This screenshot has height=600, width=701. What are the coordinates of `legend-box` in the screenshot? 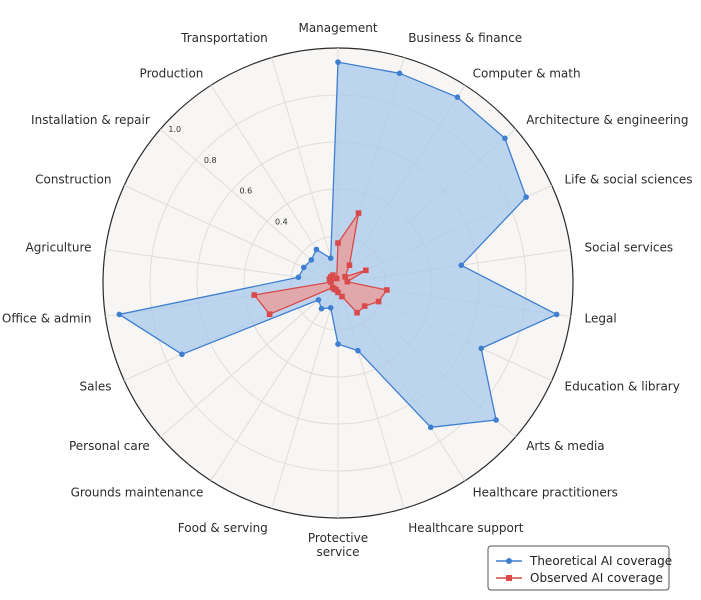 It's located at (578, 568).